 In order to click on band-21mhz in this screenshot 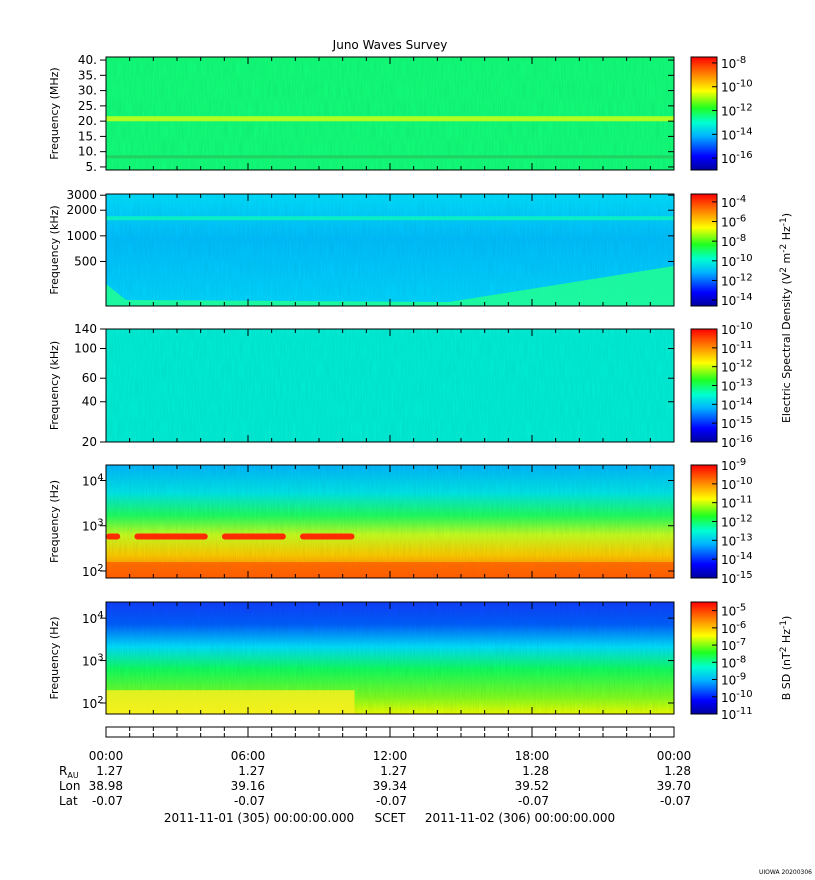, I will do `click(390, 119)`.